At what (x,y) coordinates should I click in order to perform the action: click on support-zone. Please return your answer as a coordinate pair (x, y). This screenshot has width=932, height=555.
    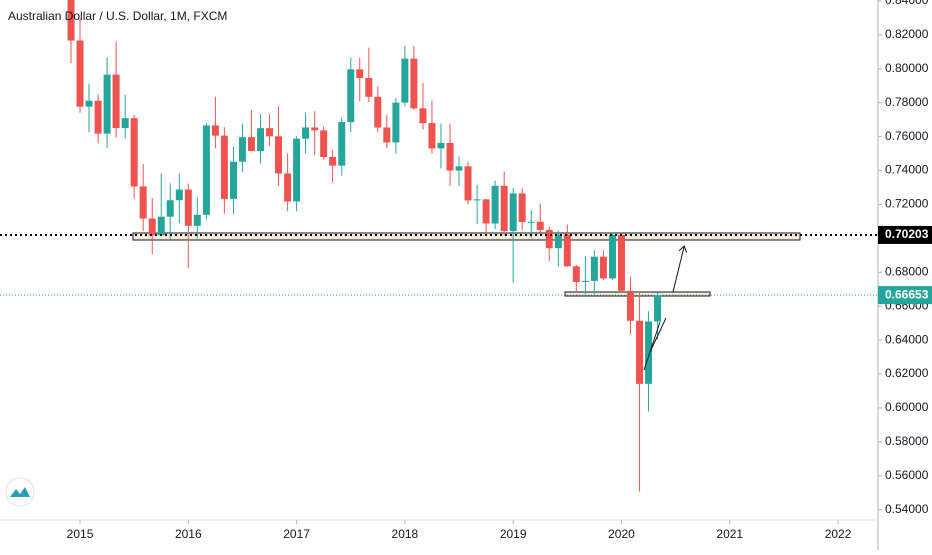
    Looking at the image, I should click on (466, 236).